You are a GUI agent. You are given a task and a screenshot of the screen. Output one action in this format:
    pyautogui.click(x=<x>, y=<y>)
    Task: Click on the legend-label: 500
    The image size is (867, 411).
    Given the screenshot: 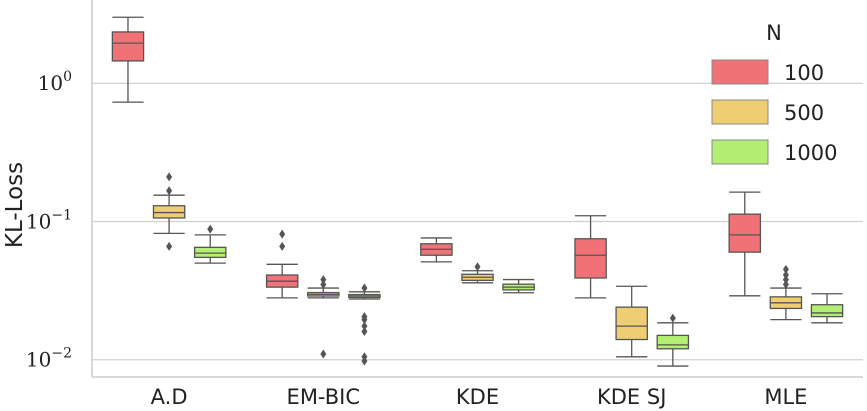 What is the action you would take?
    pyautogui.click(x=804, y=113)
    